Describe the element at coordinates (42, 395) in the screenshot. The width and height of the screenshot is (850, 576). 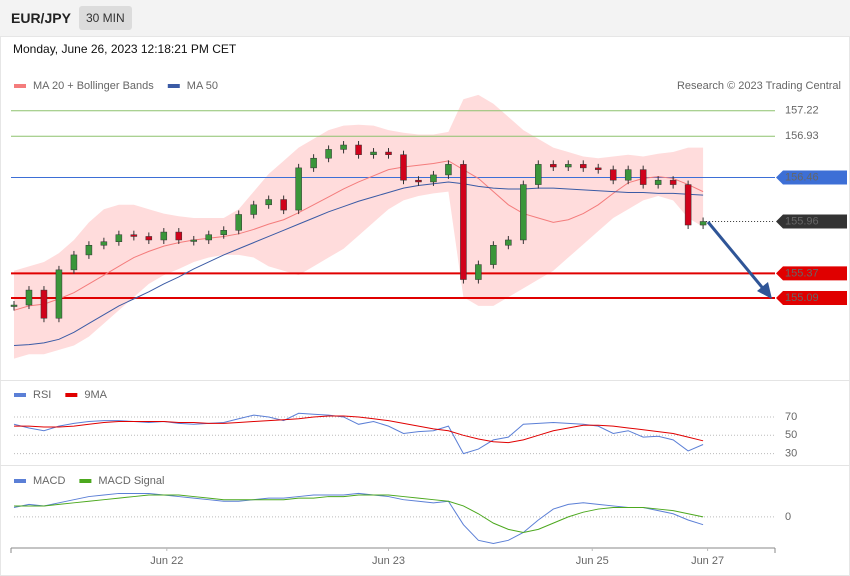
I see `legend-label: RSI` at that location.